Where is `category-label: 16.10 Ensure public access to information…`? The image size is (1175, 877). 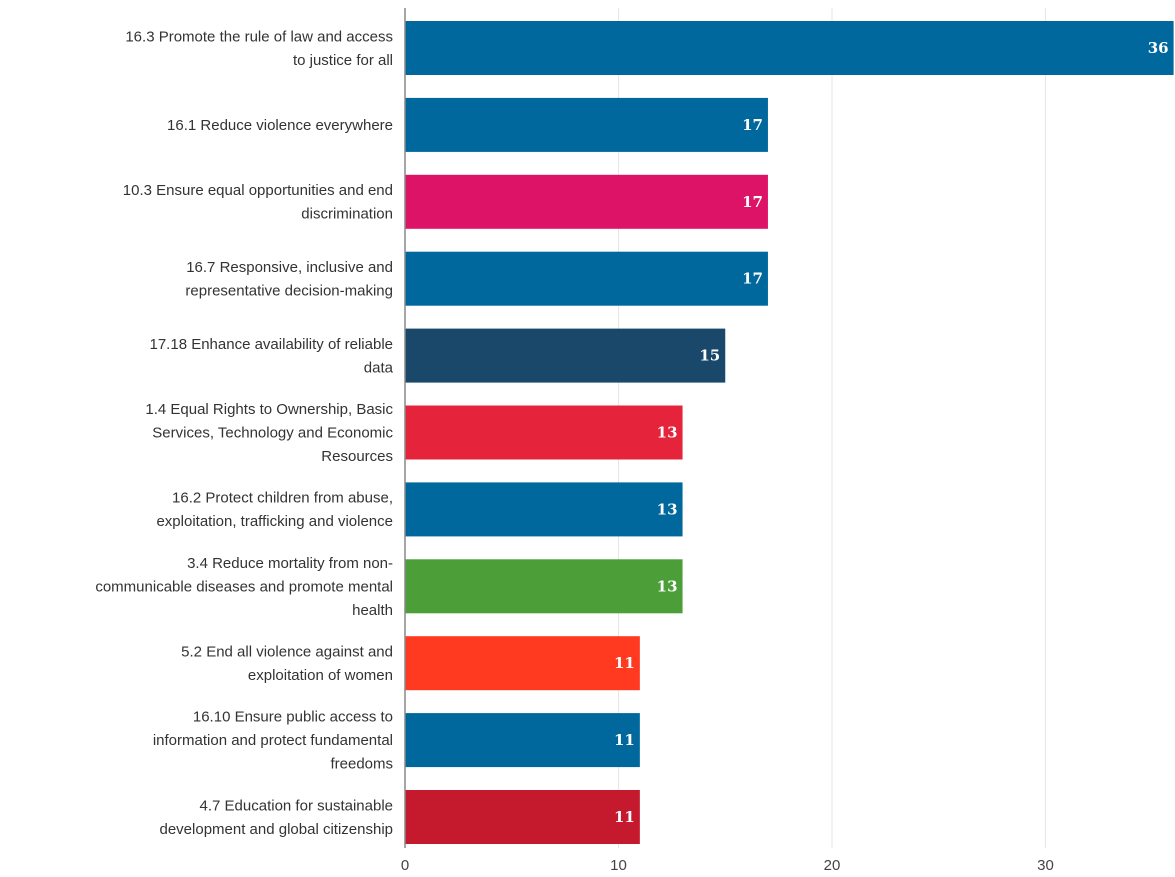
category-label: 16.10 Ensure public access to information… is located at coordinates (273, 741).